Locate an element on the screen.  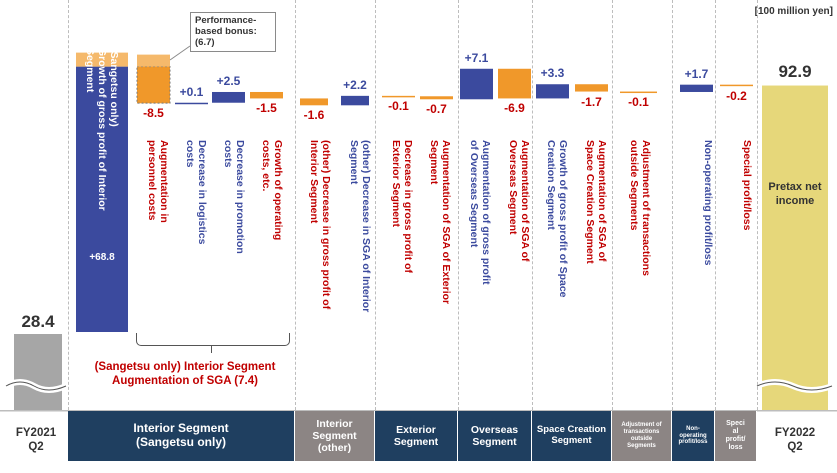
bar-description: Decrease in promotion costs is located at coordinates (234, 220).